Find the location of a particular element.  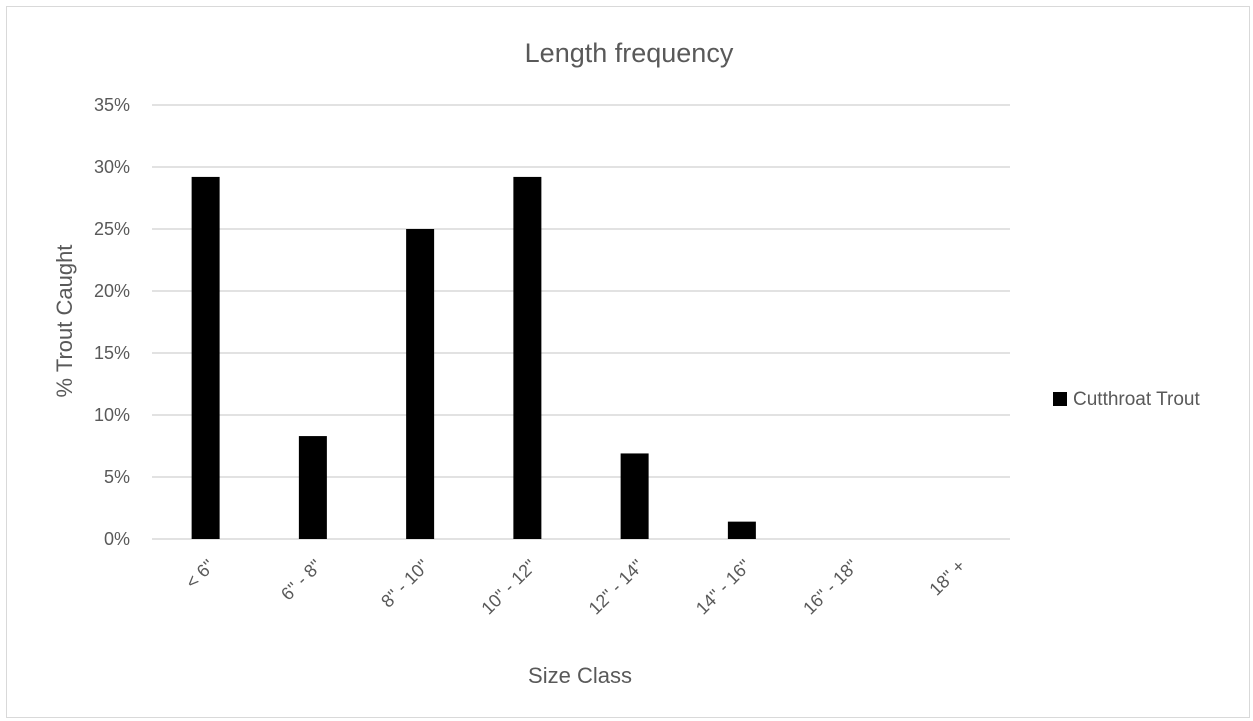

legend: Cutthroat Trout is located at coordinates (1126, 399).